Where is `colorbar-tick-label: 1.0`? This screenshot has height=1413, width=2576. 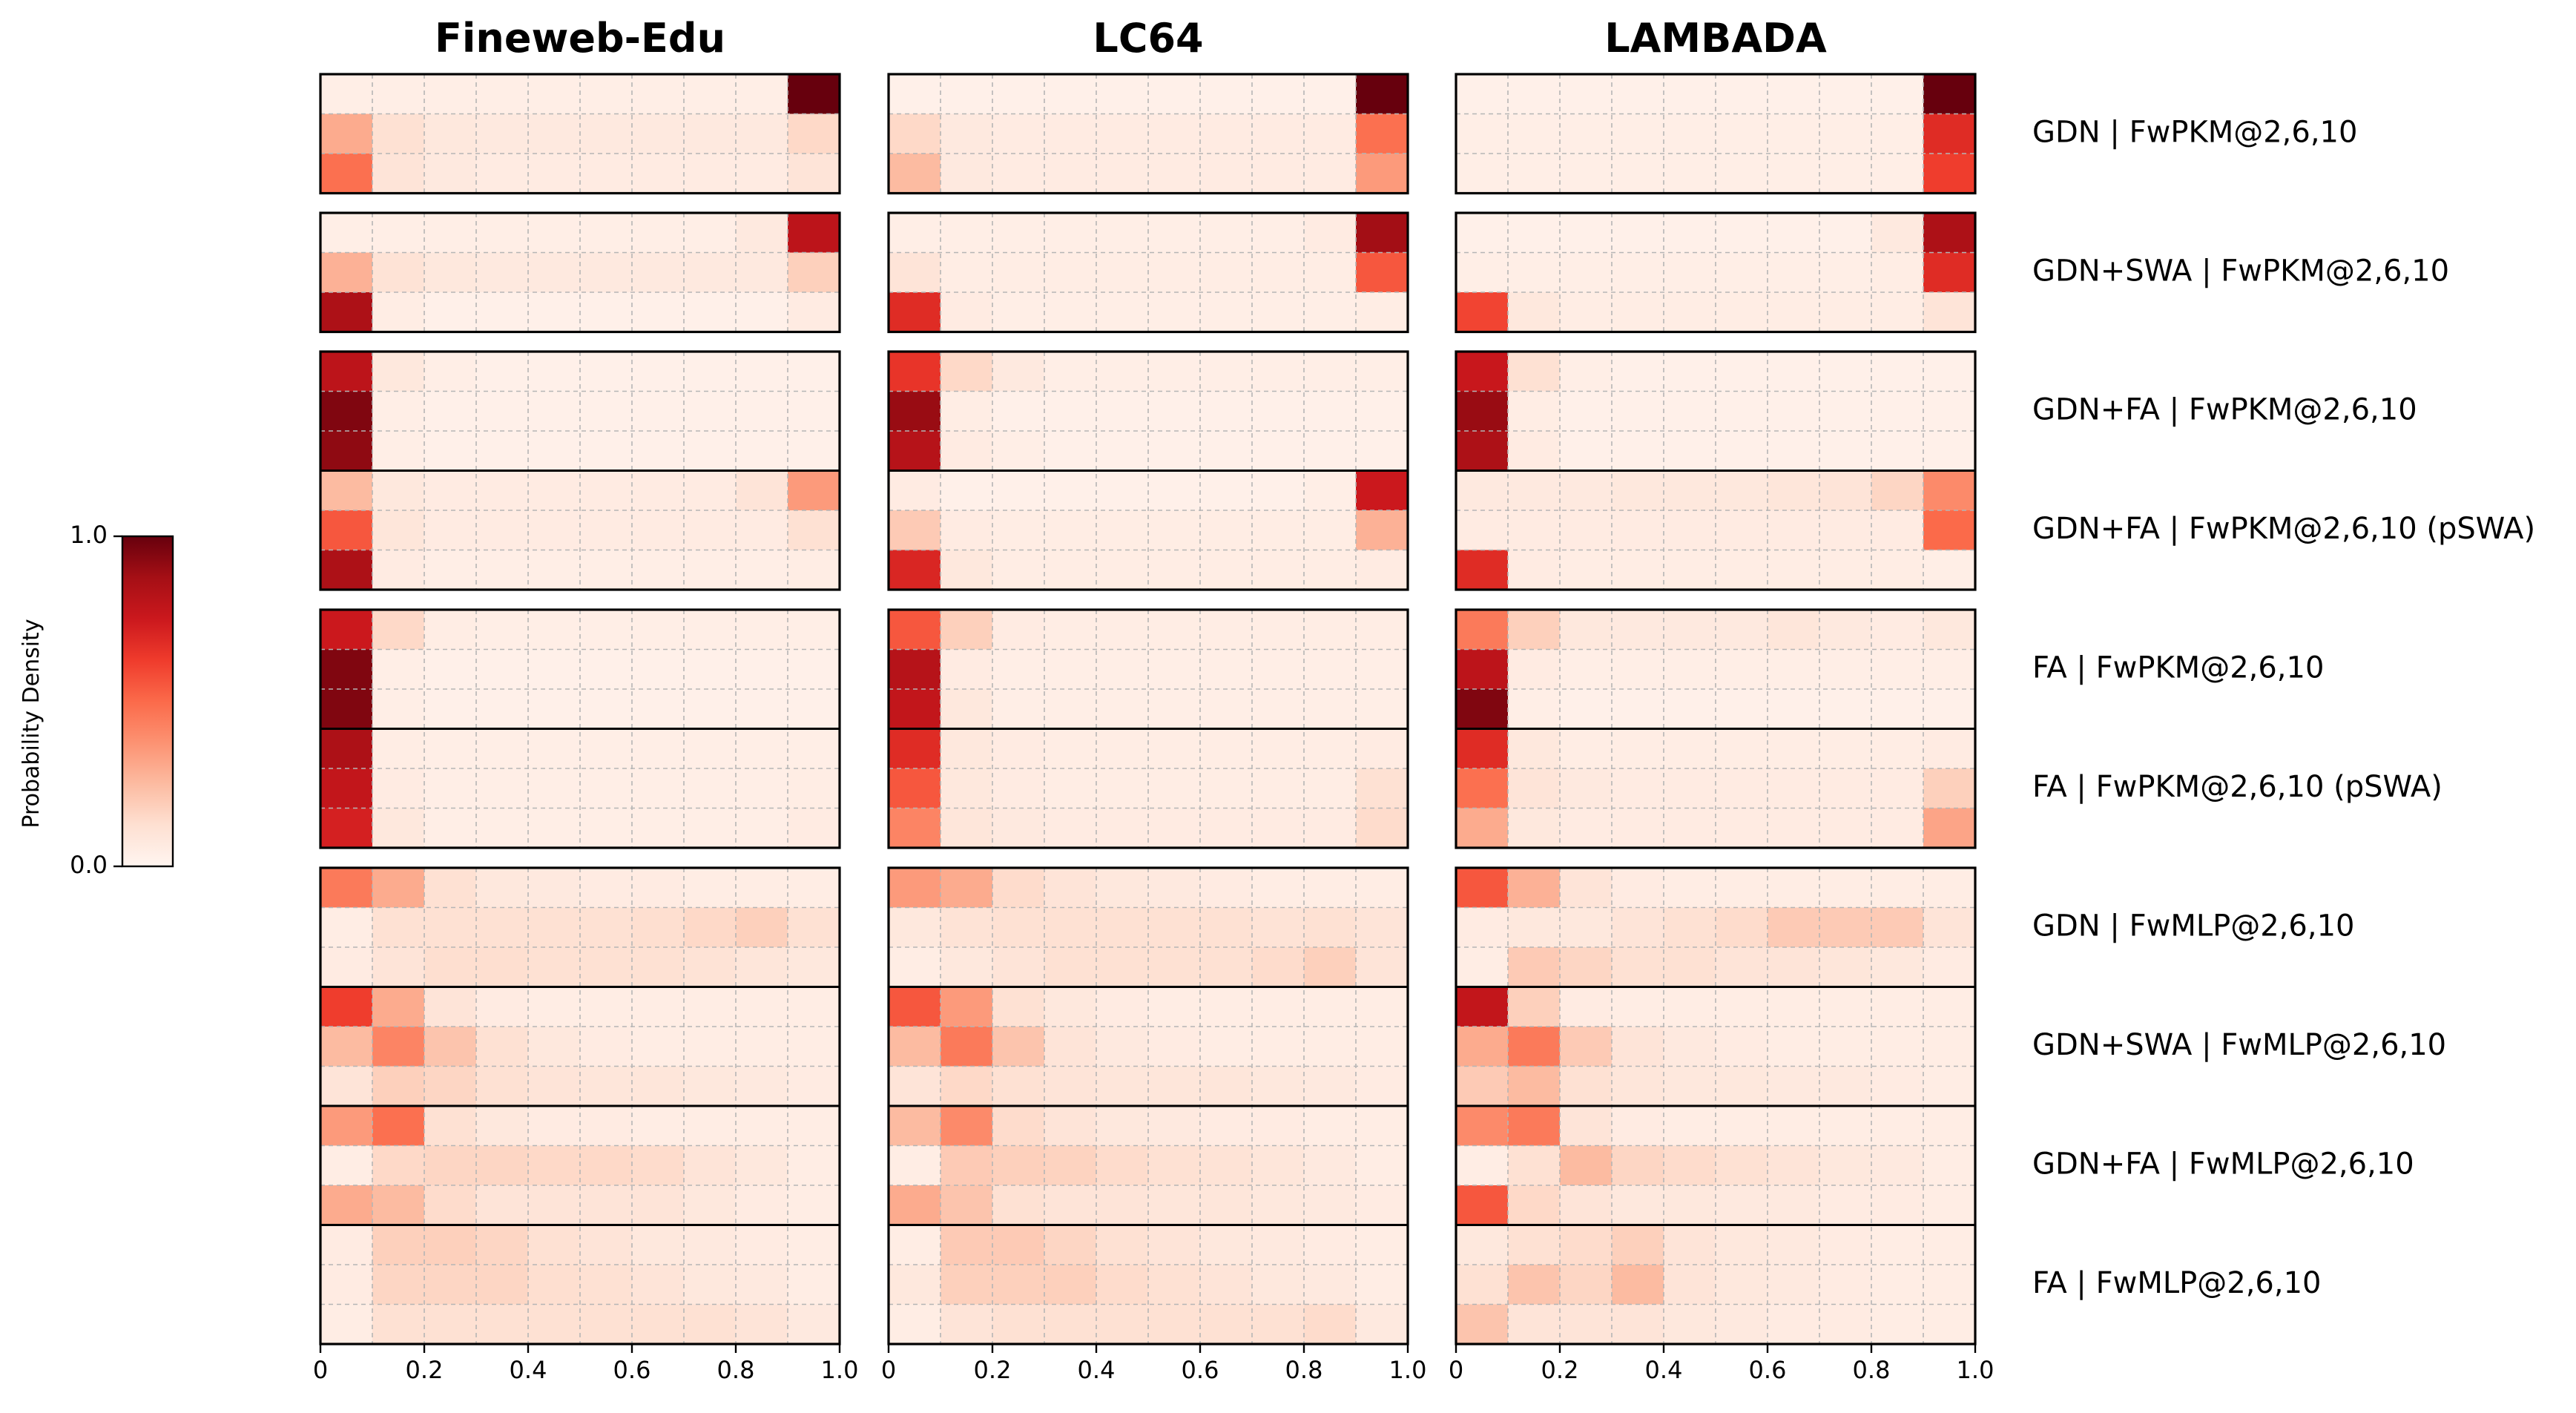
colorbar-tick-label: 1.0 is located at coordinates (89, 535).